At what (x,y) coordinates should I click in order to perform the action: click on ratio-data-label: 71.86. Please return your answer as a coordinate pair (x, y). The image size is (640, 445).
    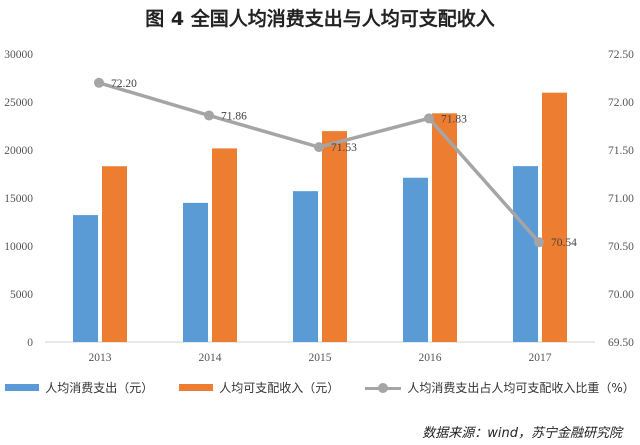
    Looking at the image, I should click on (234, 116).